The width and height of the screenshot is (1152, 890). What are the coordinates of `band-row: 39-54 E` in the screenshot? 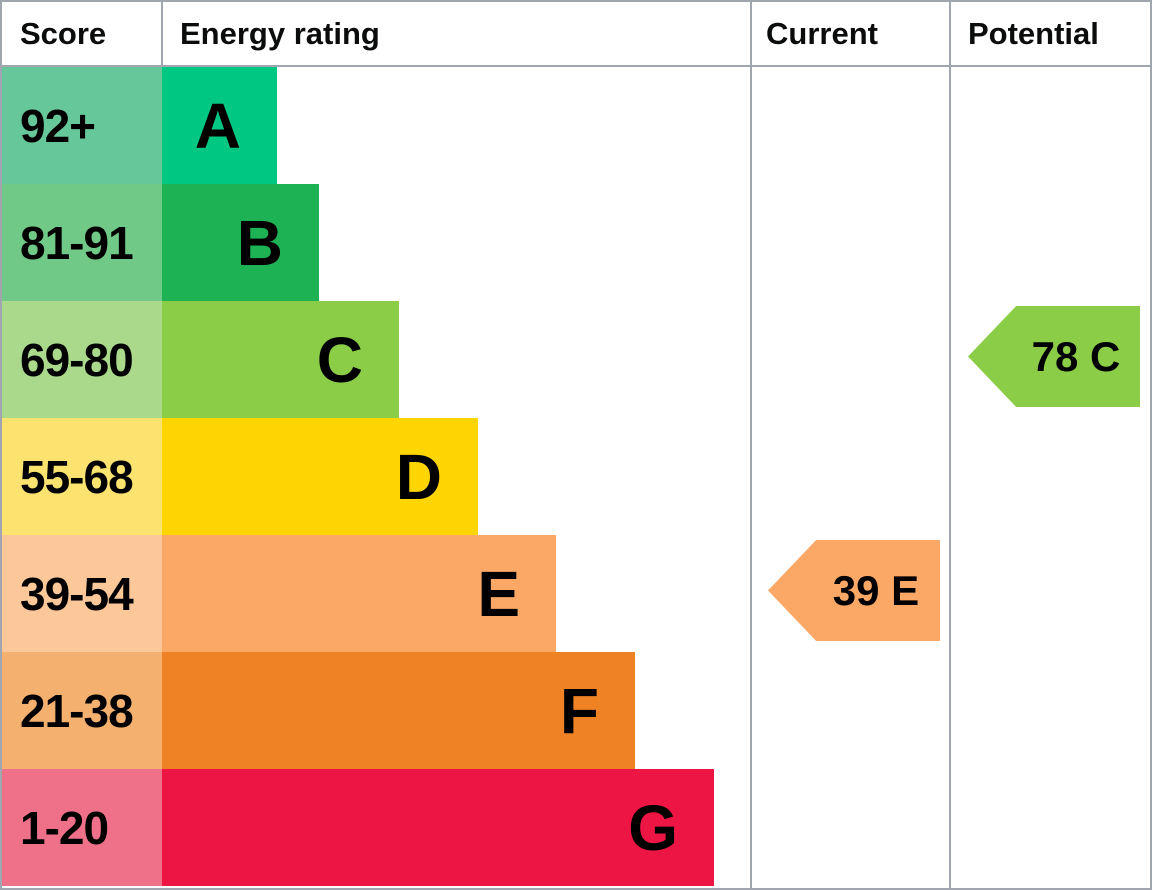 It's located at (576, 593).